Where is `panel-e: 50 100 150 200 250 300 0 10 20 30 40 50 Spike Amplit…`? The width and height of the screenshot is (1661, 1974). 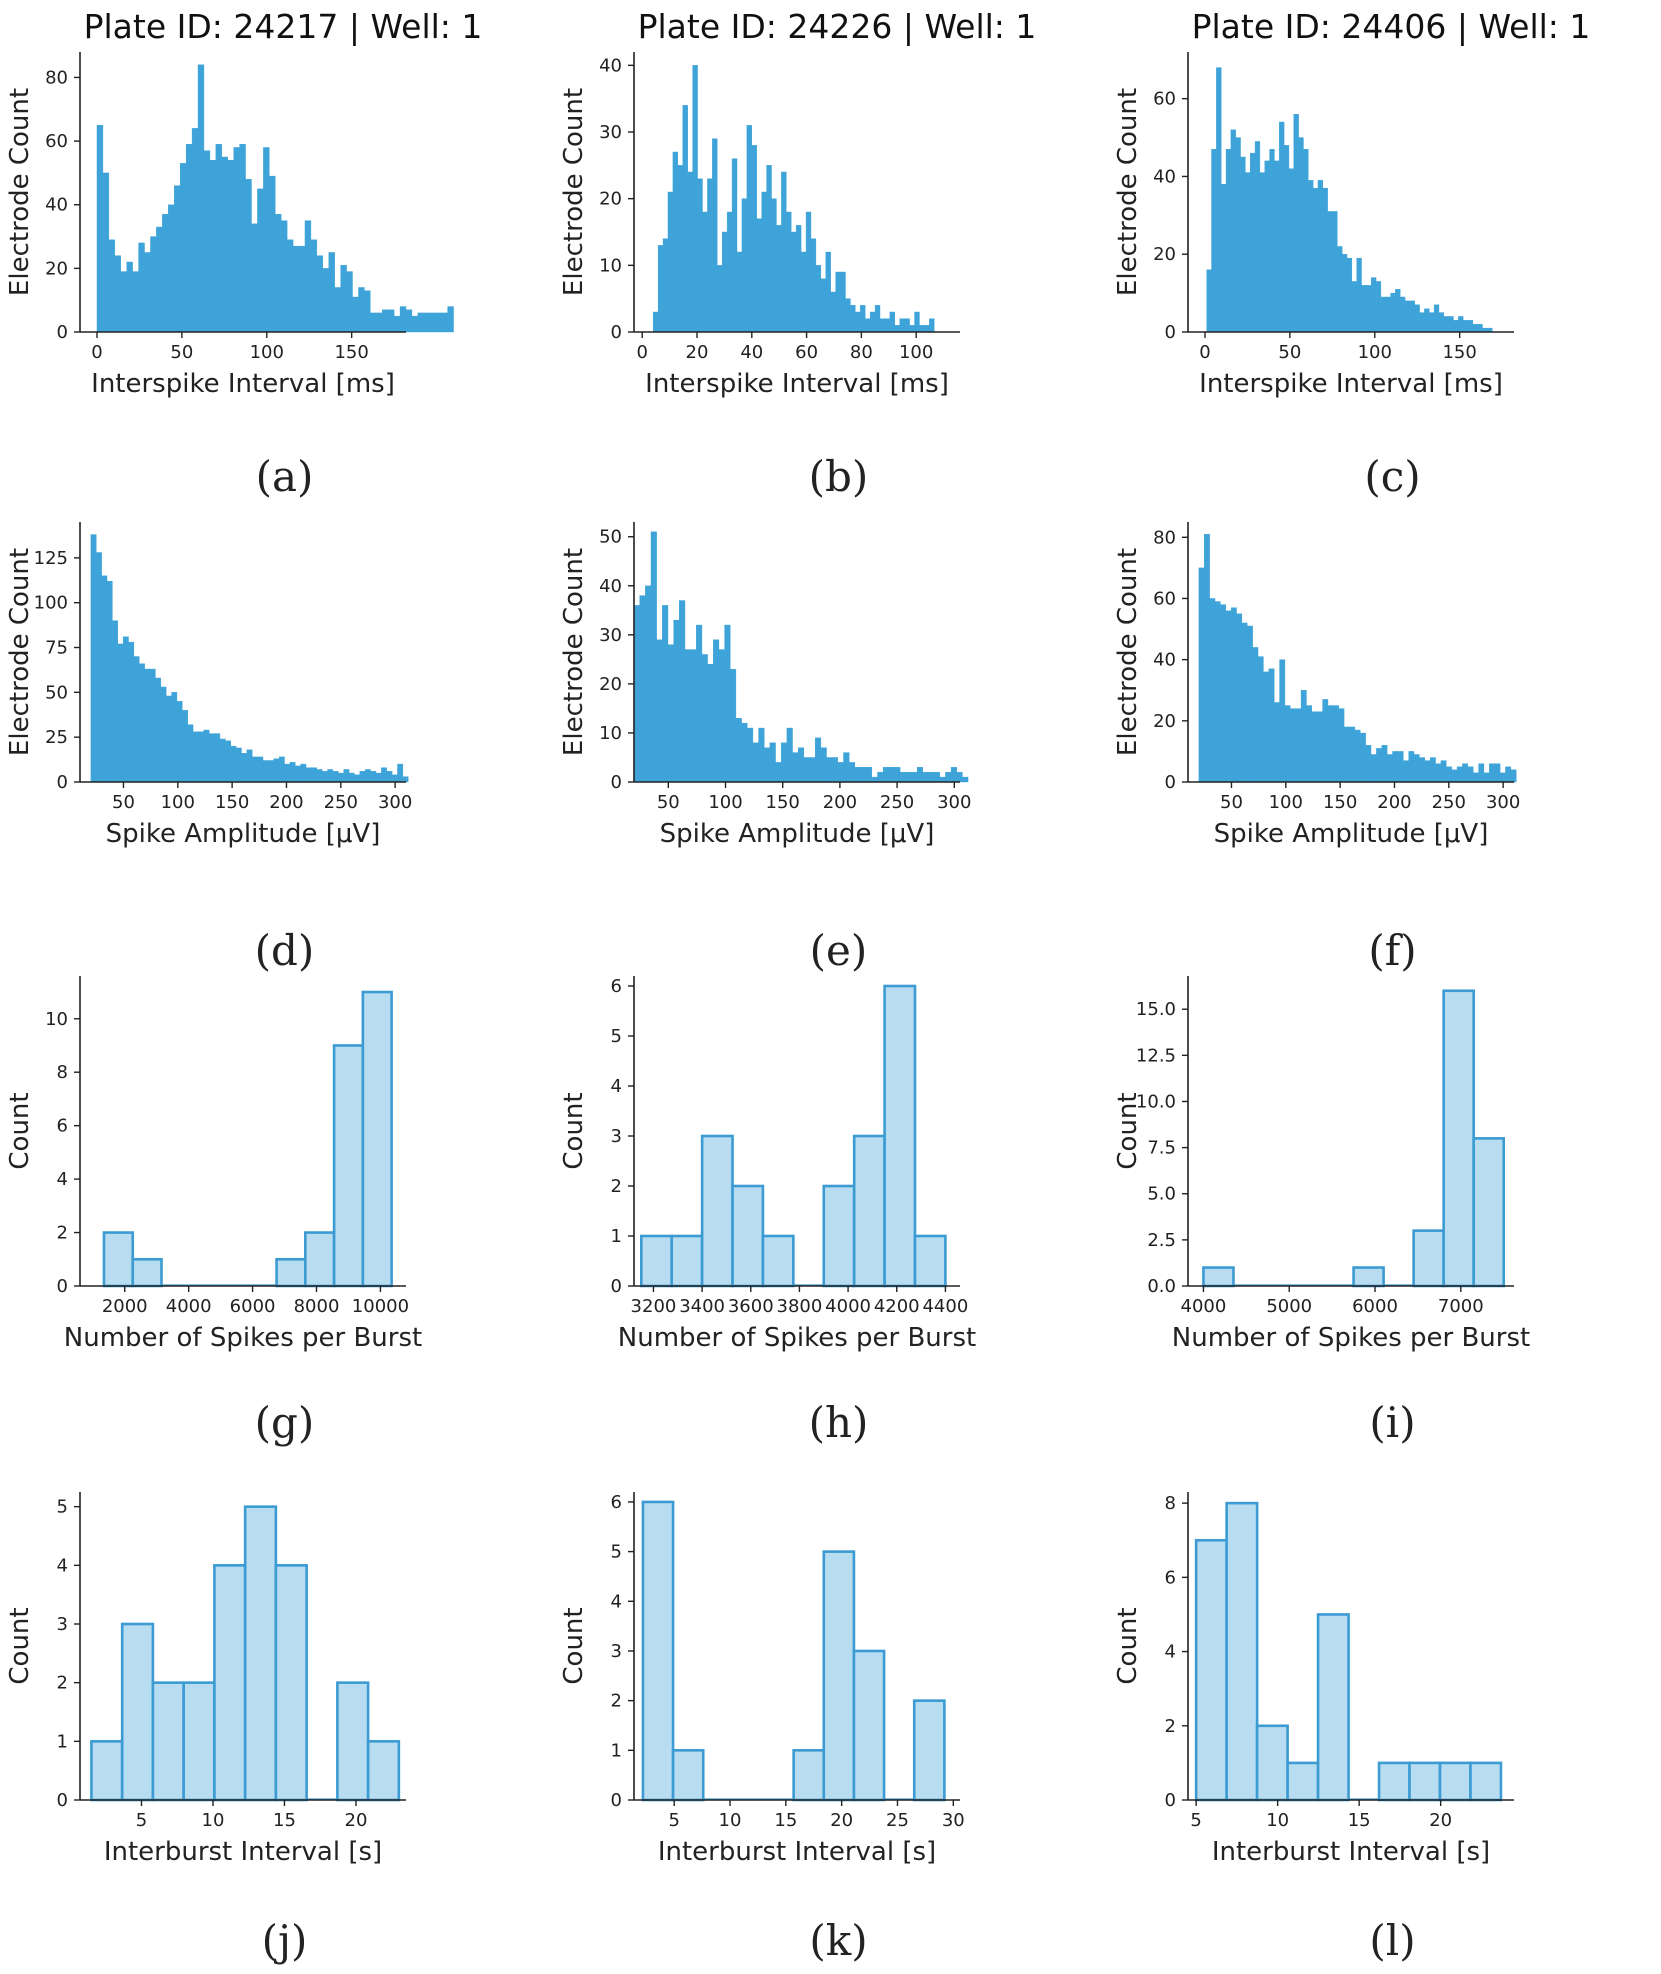 panel-e: 50 100 150 200 250 300 0 10 20 30 40 50 Spike Amplit… is located at coordinates (837, 746).